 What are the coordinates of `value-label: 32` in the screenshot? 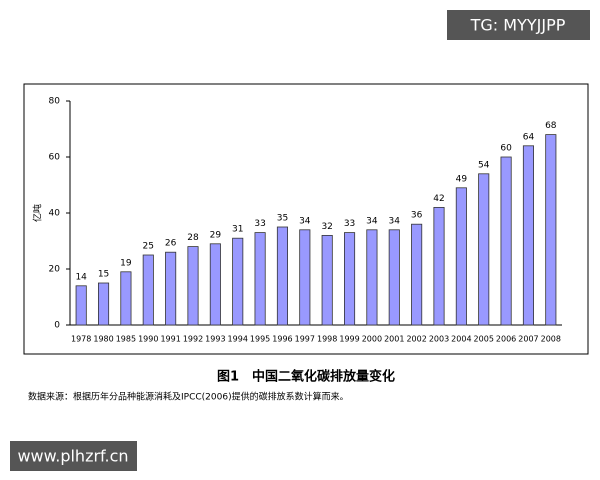 It's located at (326, 227).